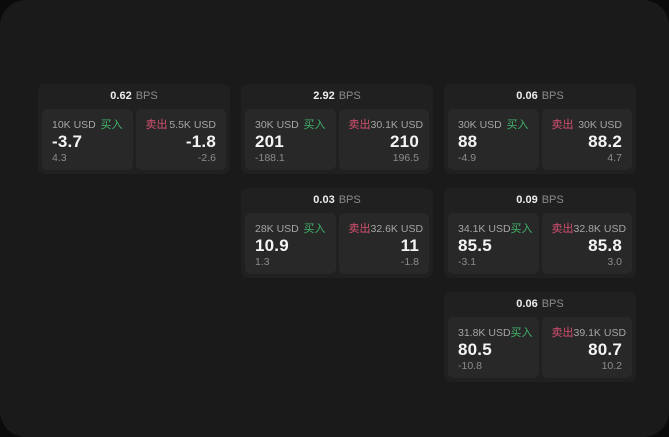  Describe the element at coordinates (540, 200) in the screenshot. I see `card-header: 0.09 BPS` at that location.